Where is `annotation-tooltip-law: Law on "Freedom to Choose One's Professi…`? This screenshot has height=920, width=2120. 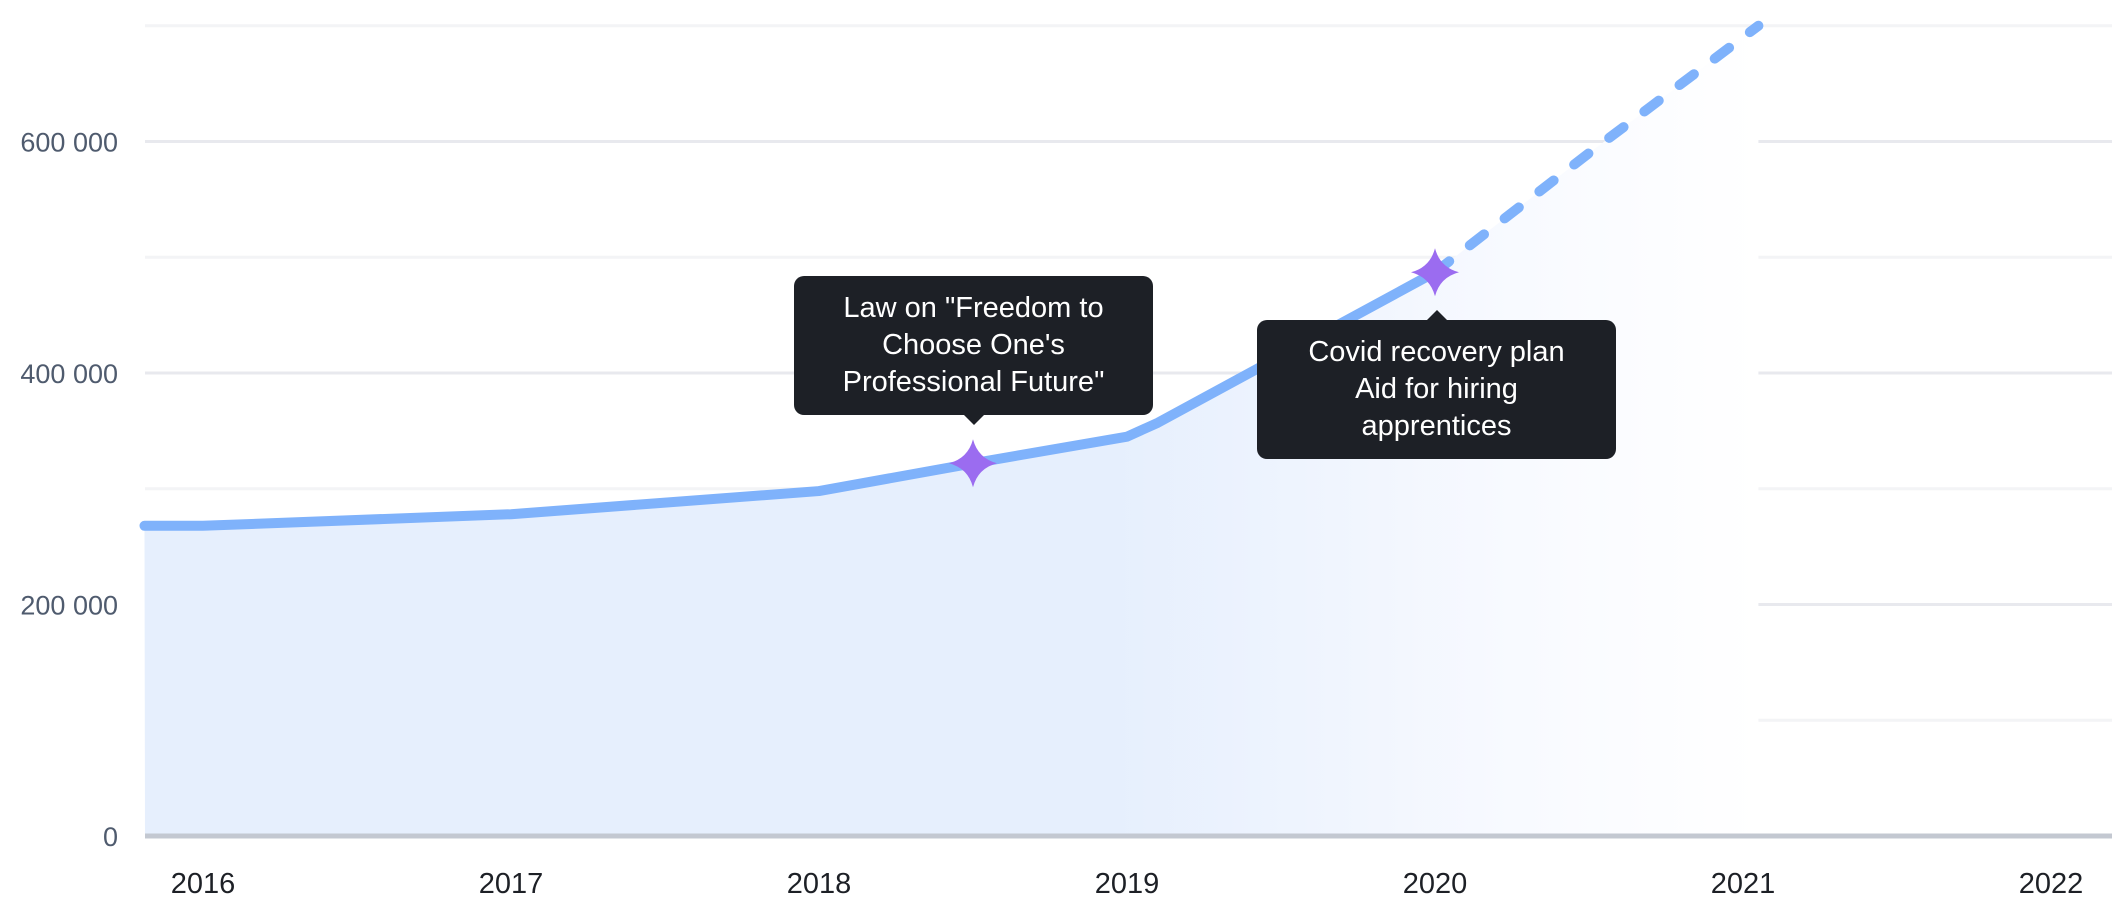 annotation-tooltip-law: Law on "Freedom to Choose One's Professi… is located at coordinates (973, 350).